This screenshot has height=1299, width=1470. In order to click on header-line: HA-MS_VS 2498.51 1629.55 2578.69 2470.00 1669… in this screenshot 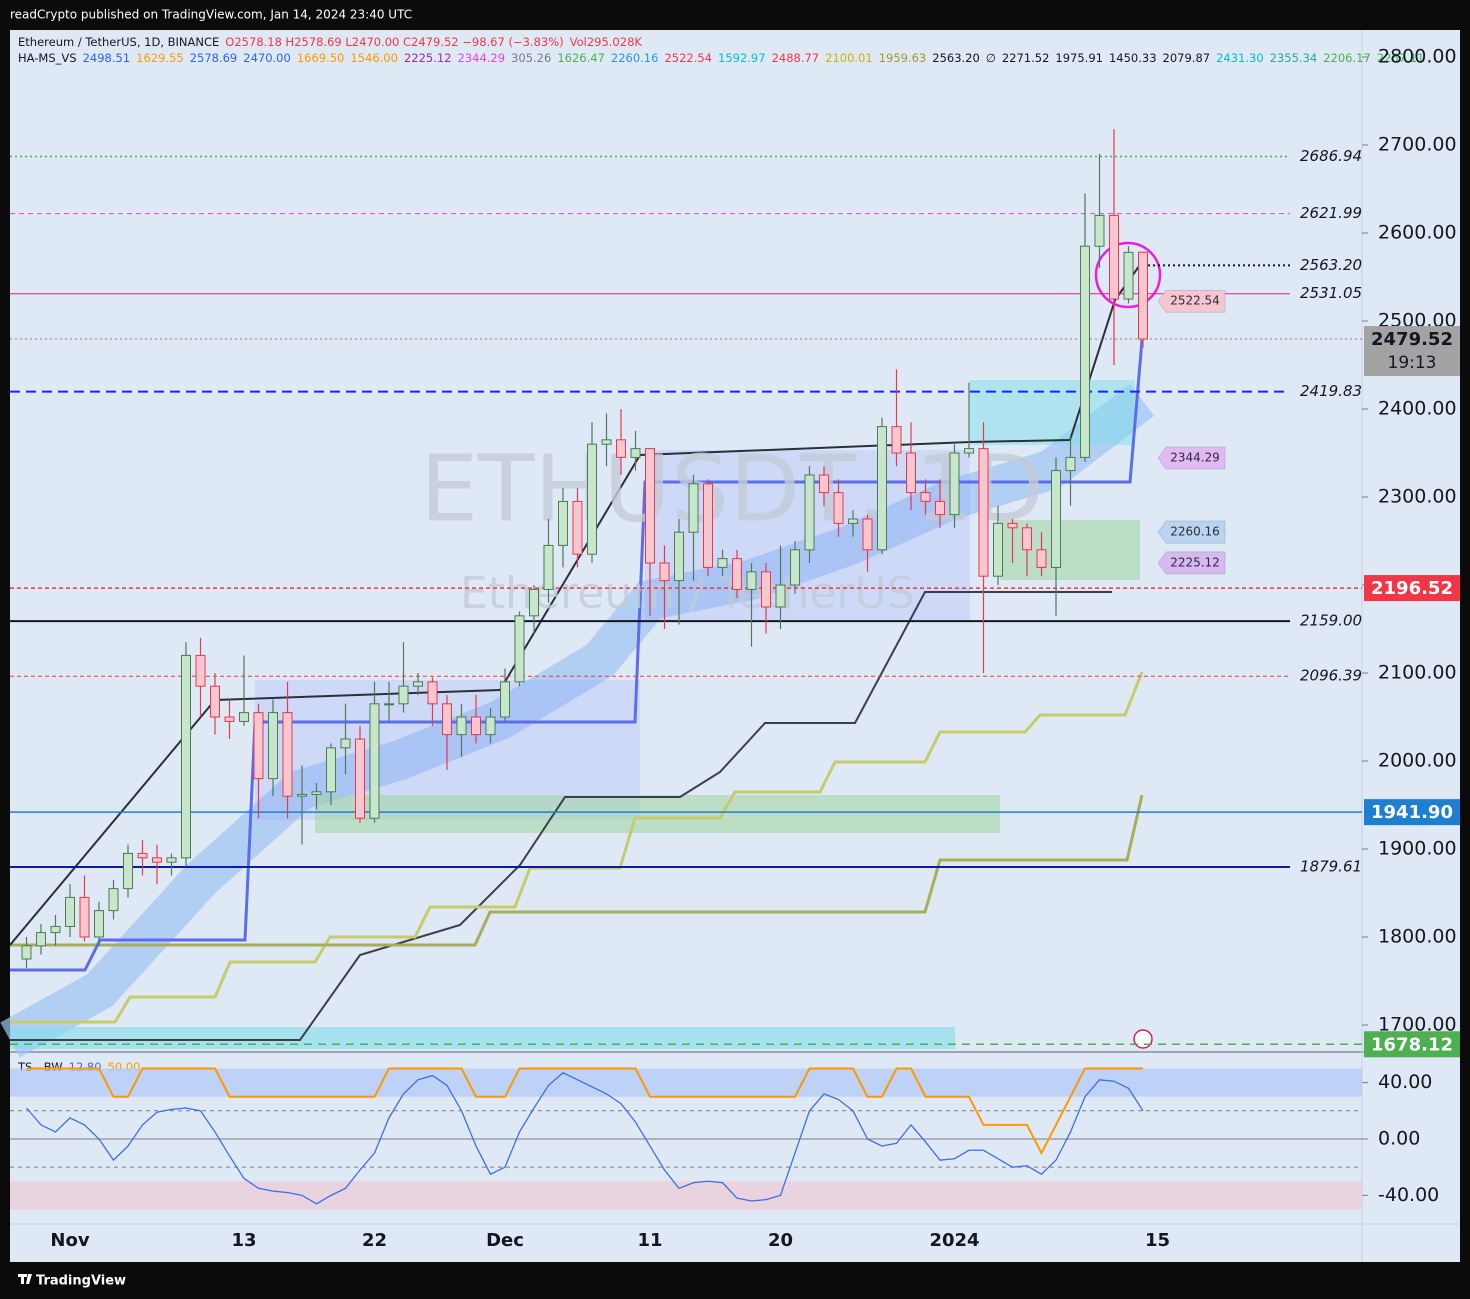, I will do `click(721, 58)`.